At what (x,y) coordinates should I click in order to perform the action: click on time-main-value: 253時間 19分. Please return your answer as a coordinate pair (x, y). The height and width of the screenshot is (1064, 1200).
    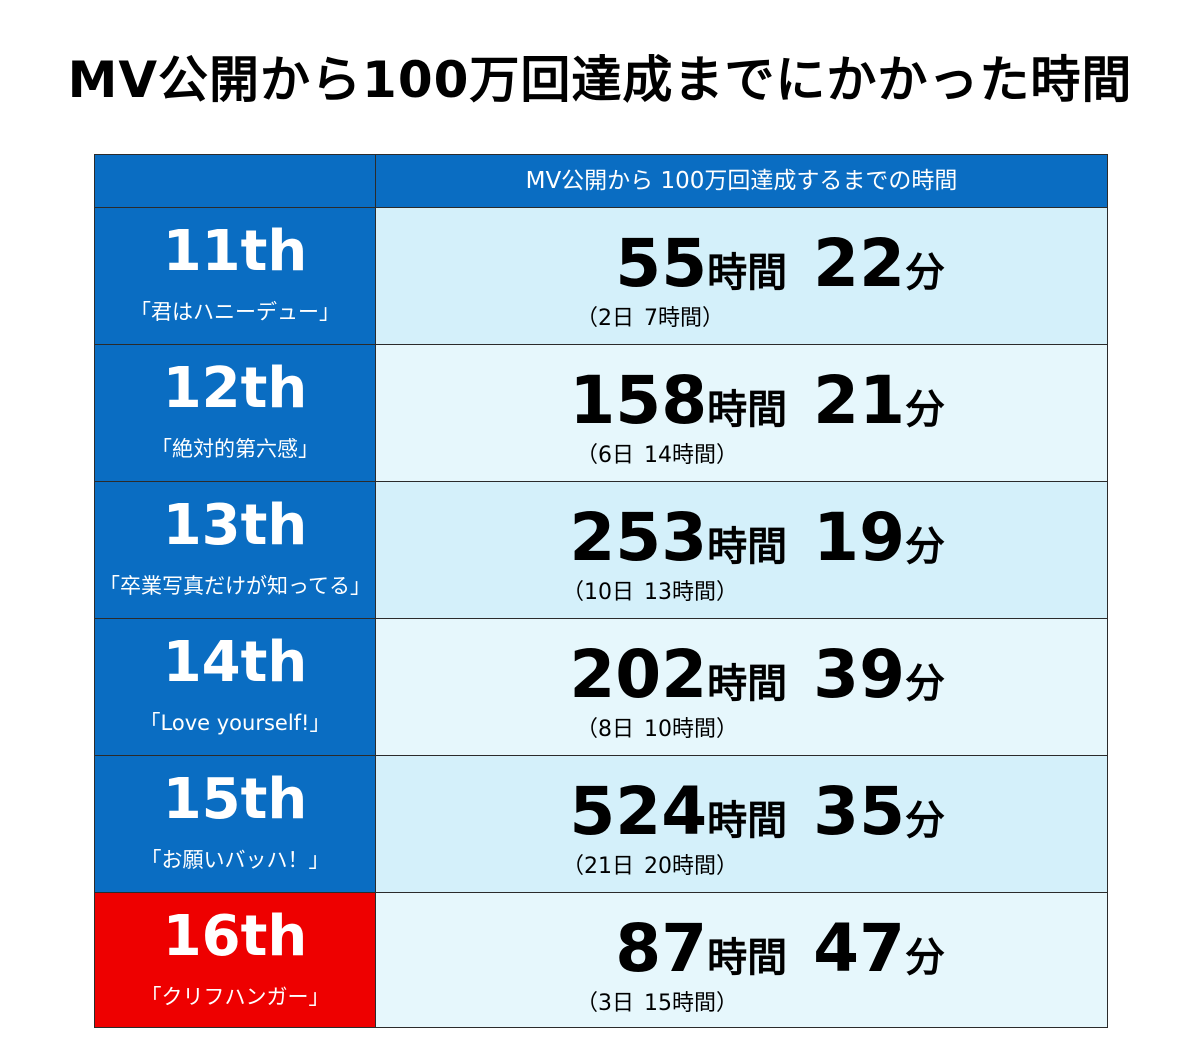
    Looking at the image, I should click on (757, 546).